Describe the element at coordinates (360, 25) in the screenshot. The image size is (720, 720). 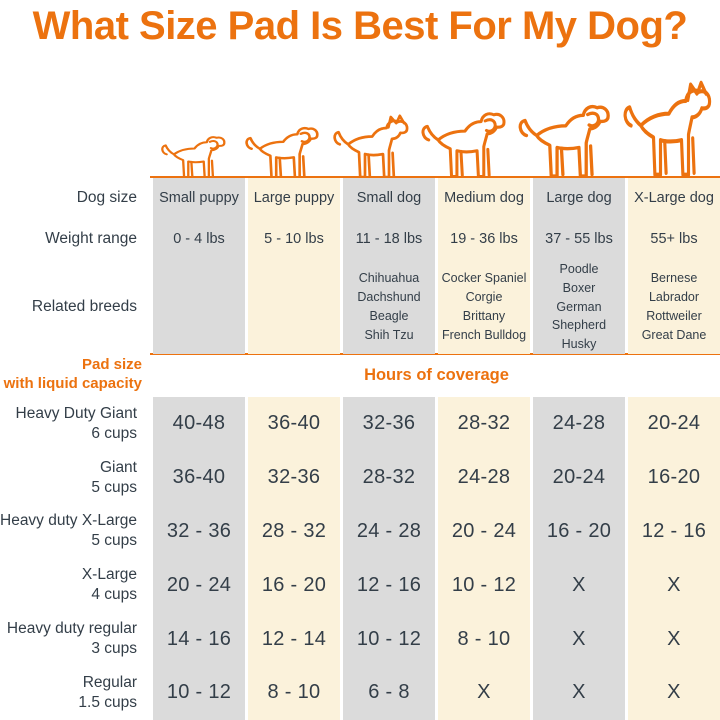
I see `page-title: What Size Pad Is Best For My Dog?` at that location.